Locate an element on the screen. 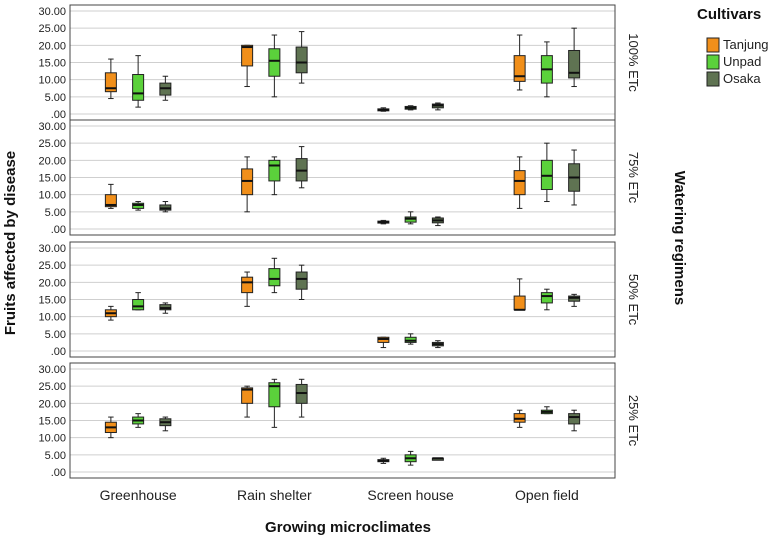  legend-label: Osaka is located at coordinates (742, 78).